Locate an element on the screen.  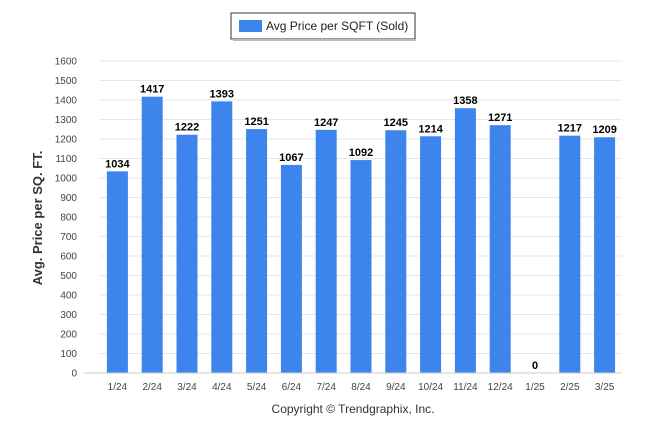
y-tick-label: 1300 is located at coordinates (66, 120).